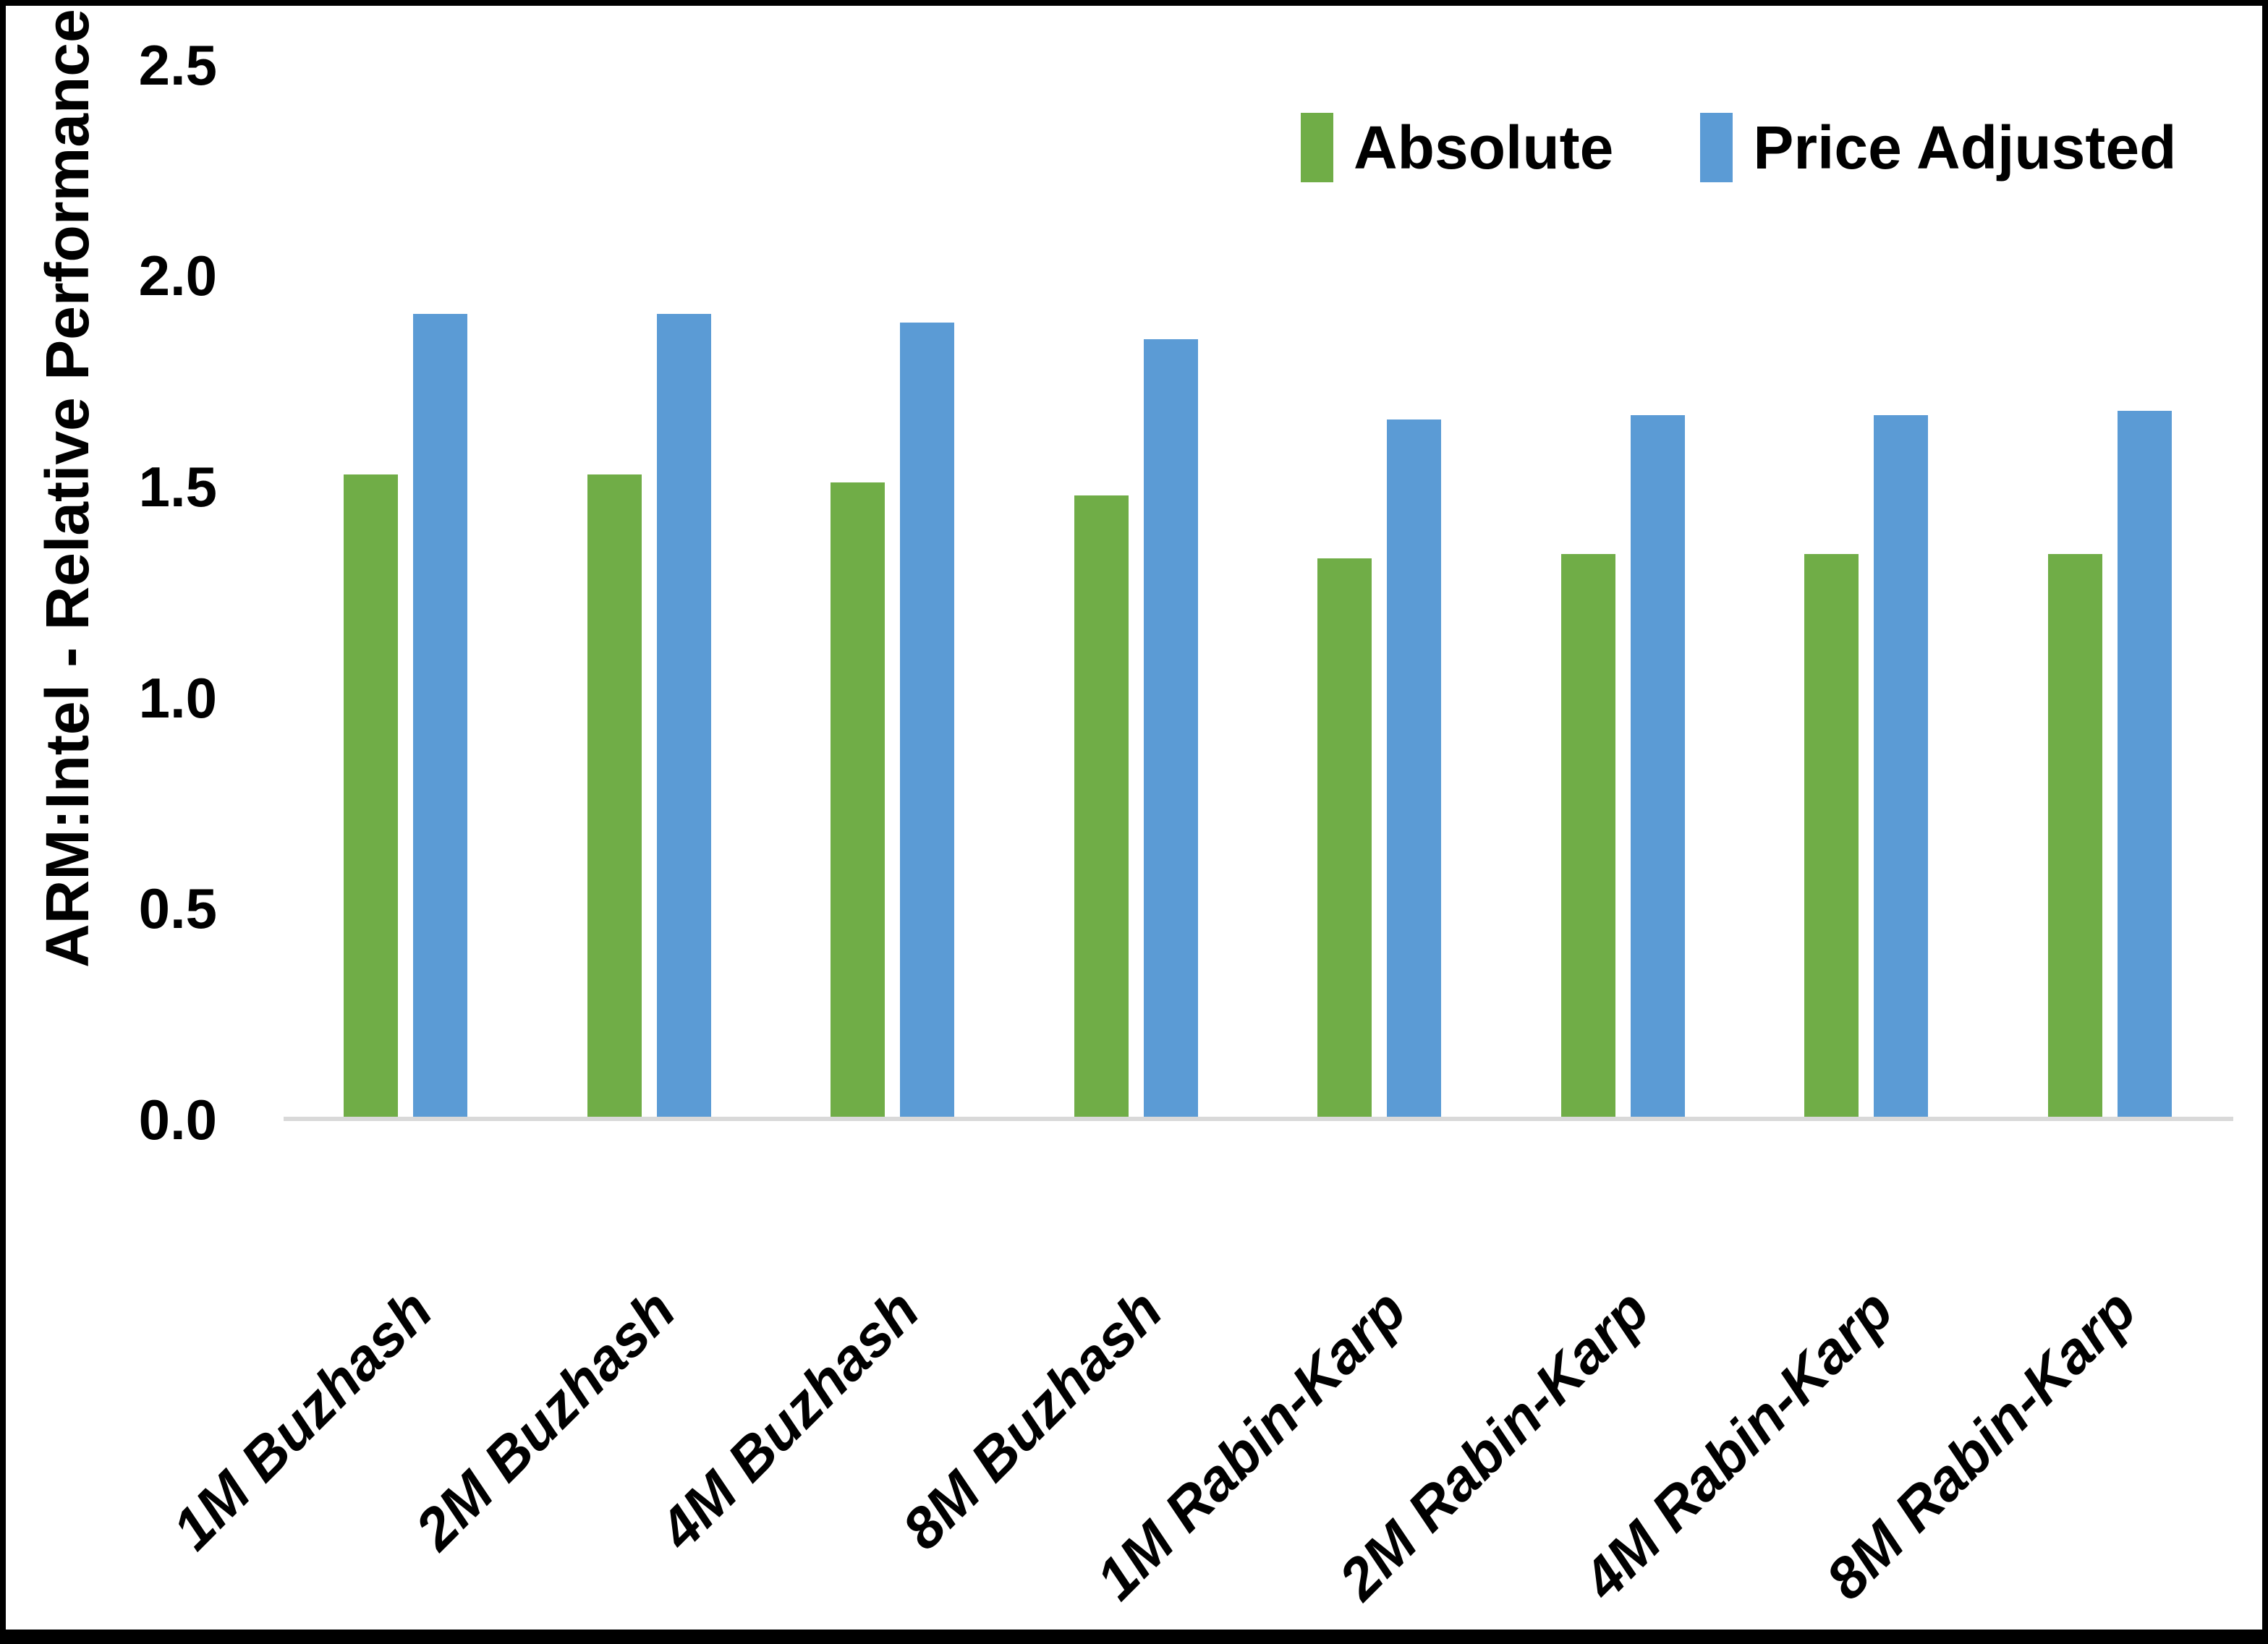 The height and width of the screenshot is (1644, 2268). I want to click on legend-label-absolute: Absolute, so click(1484, 148).